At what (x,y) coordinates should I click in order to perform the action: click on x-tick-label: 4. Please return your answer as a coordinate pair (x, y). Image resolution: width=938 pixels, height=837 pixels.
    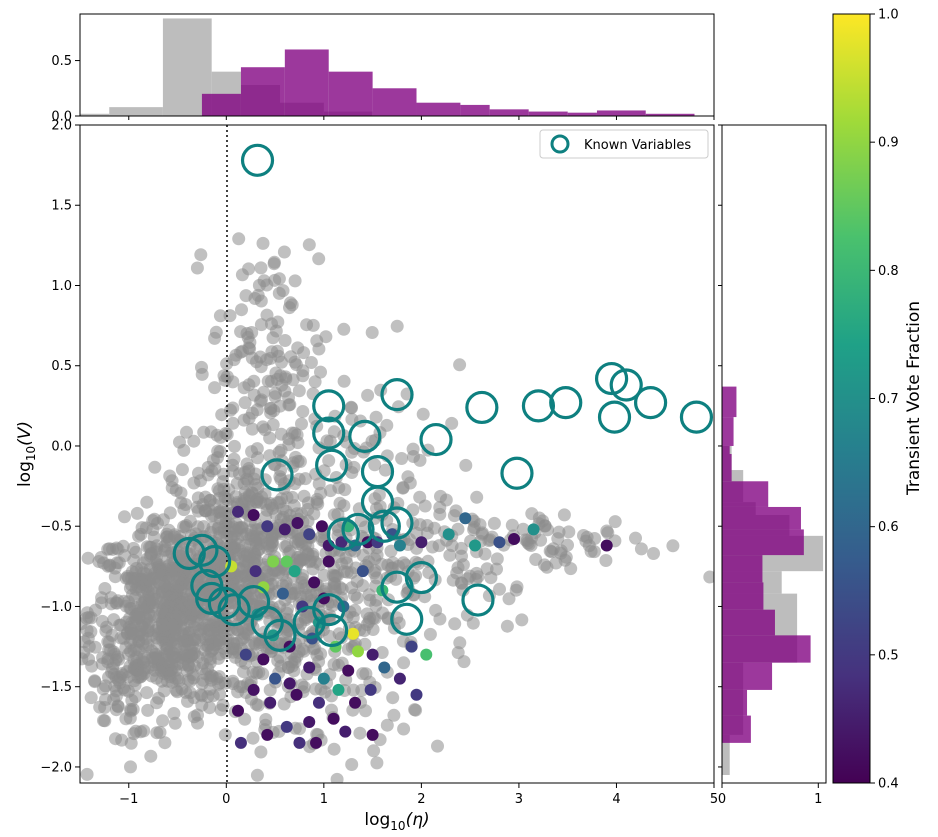
    Looking at the image, I should click on (616, 799).